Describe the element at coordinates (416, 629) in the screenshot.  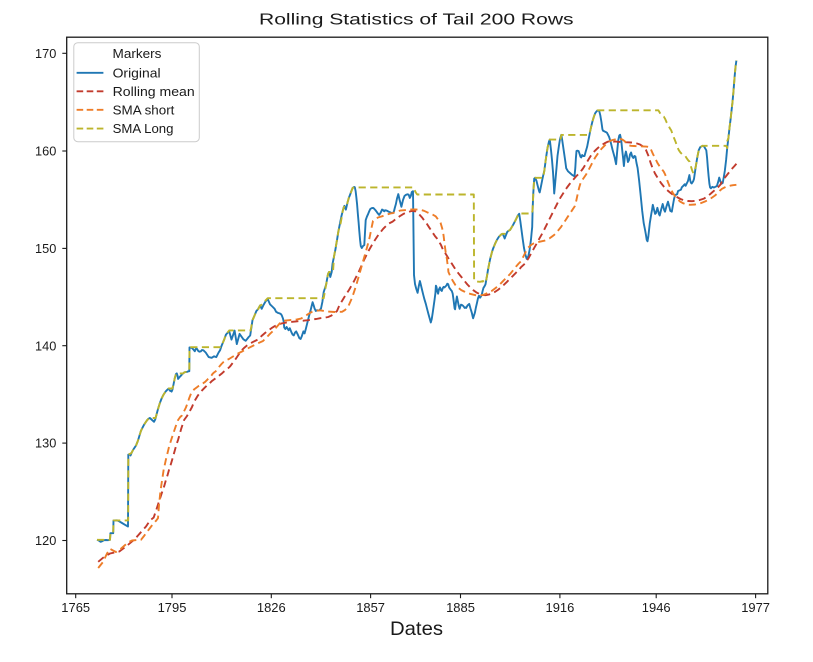
I see `svg-text: Dates` at that location.